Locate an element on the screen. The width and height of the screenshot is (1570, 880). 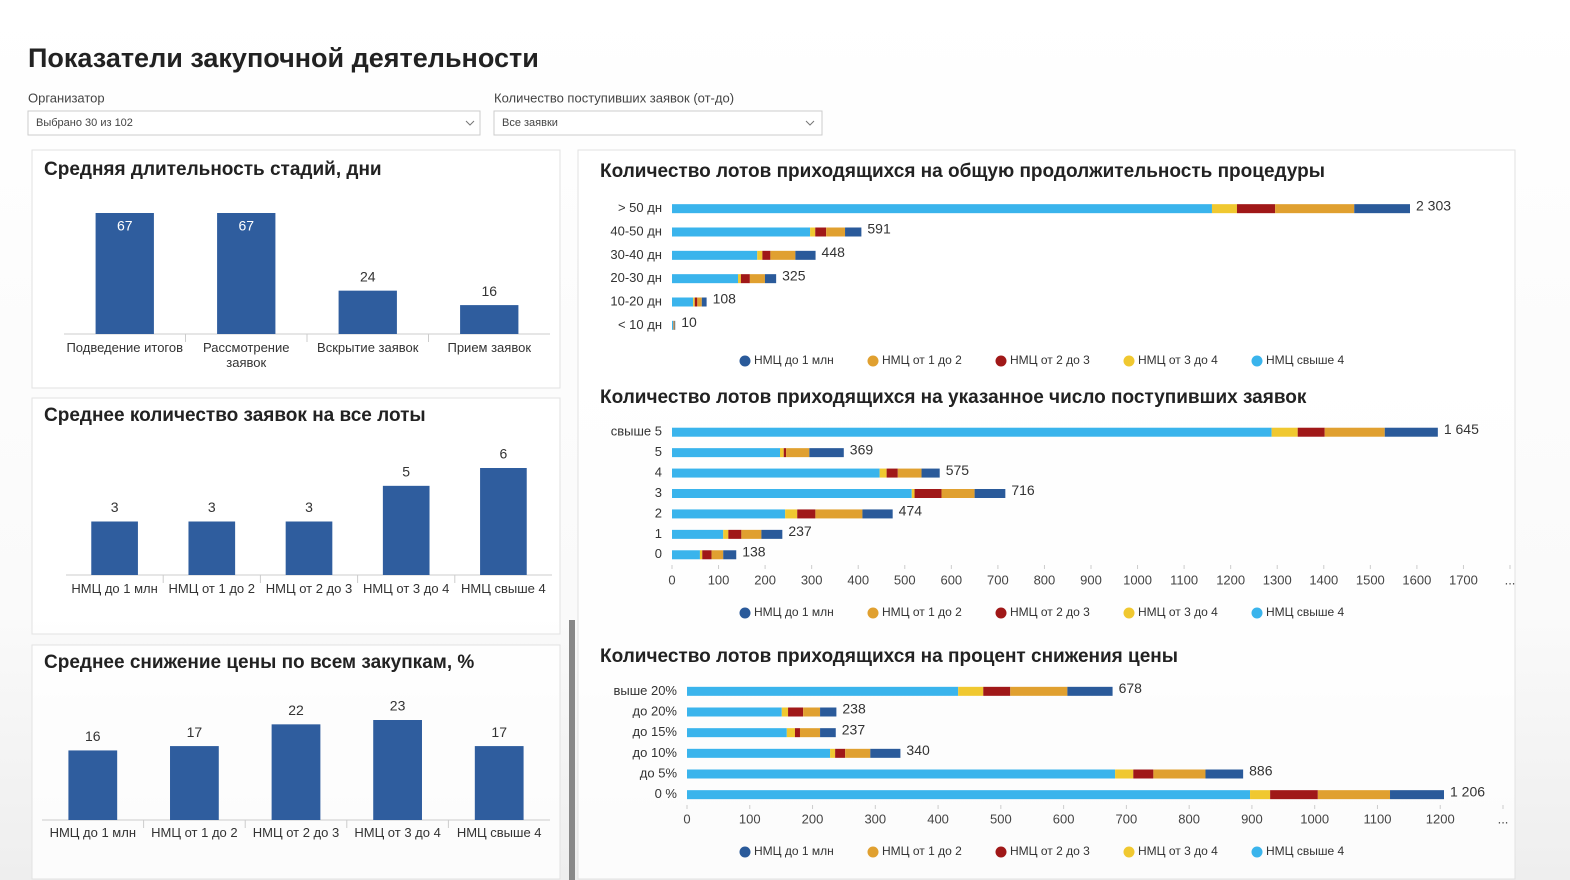
x-tick-label: 200 is located at coordinates (765, 579).